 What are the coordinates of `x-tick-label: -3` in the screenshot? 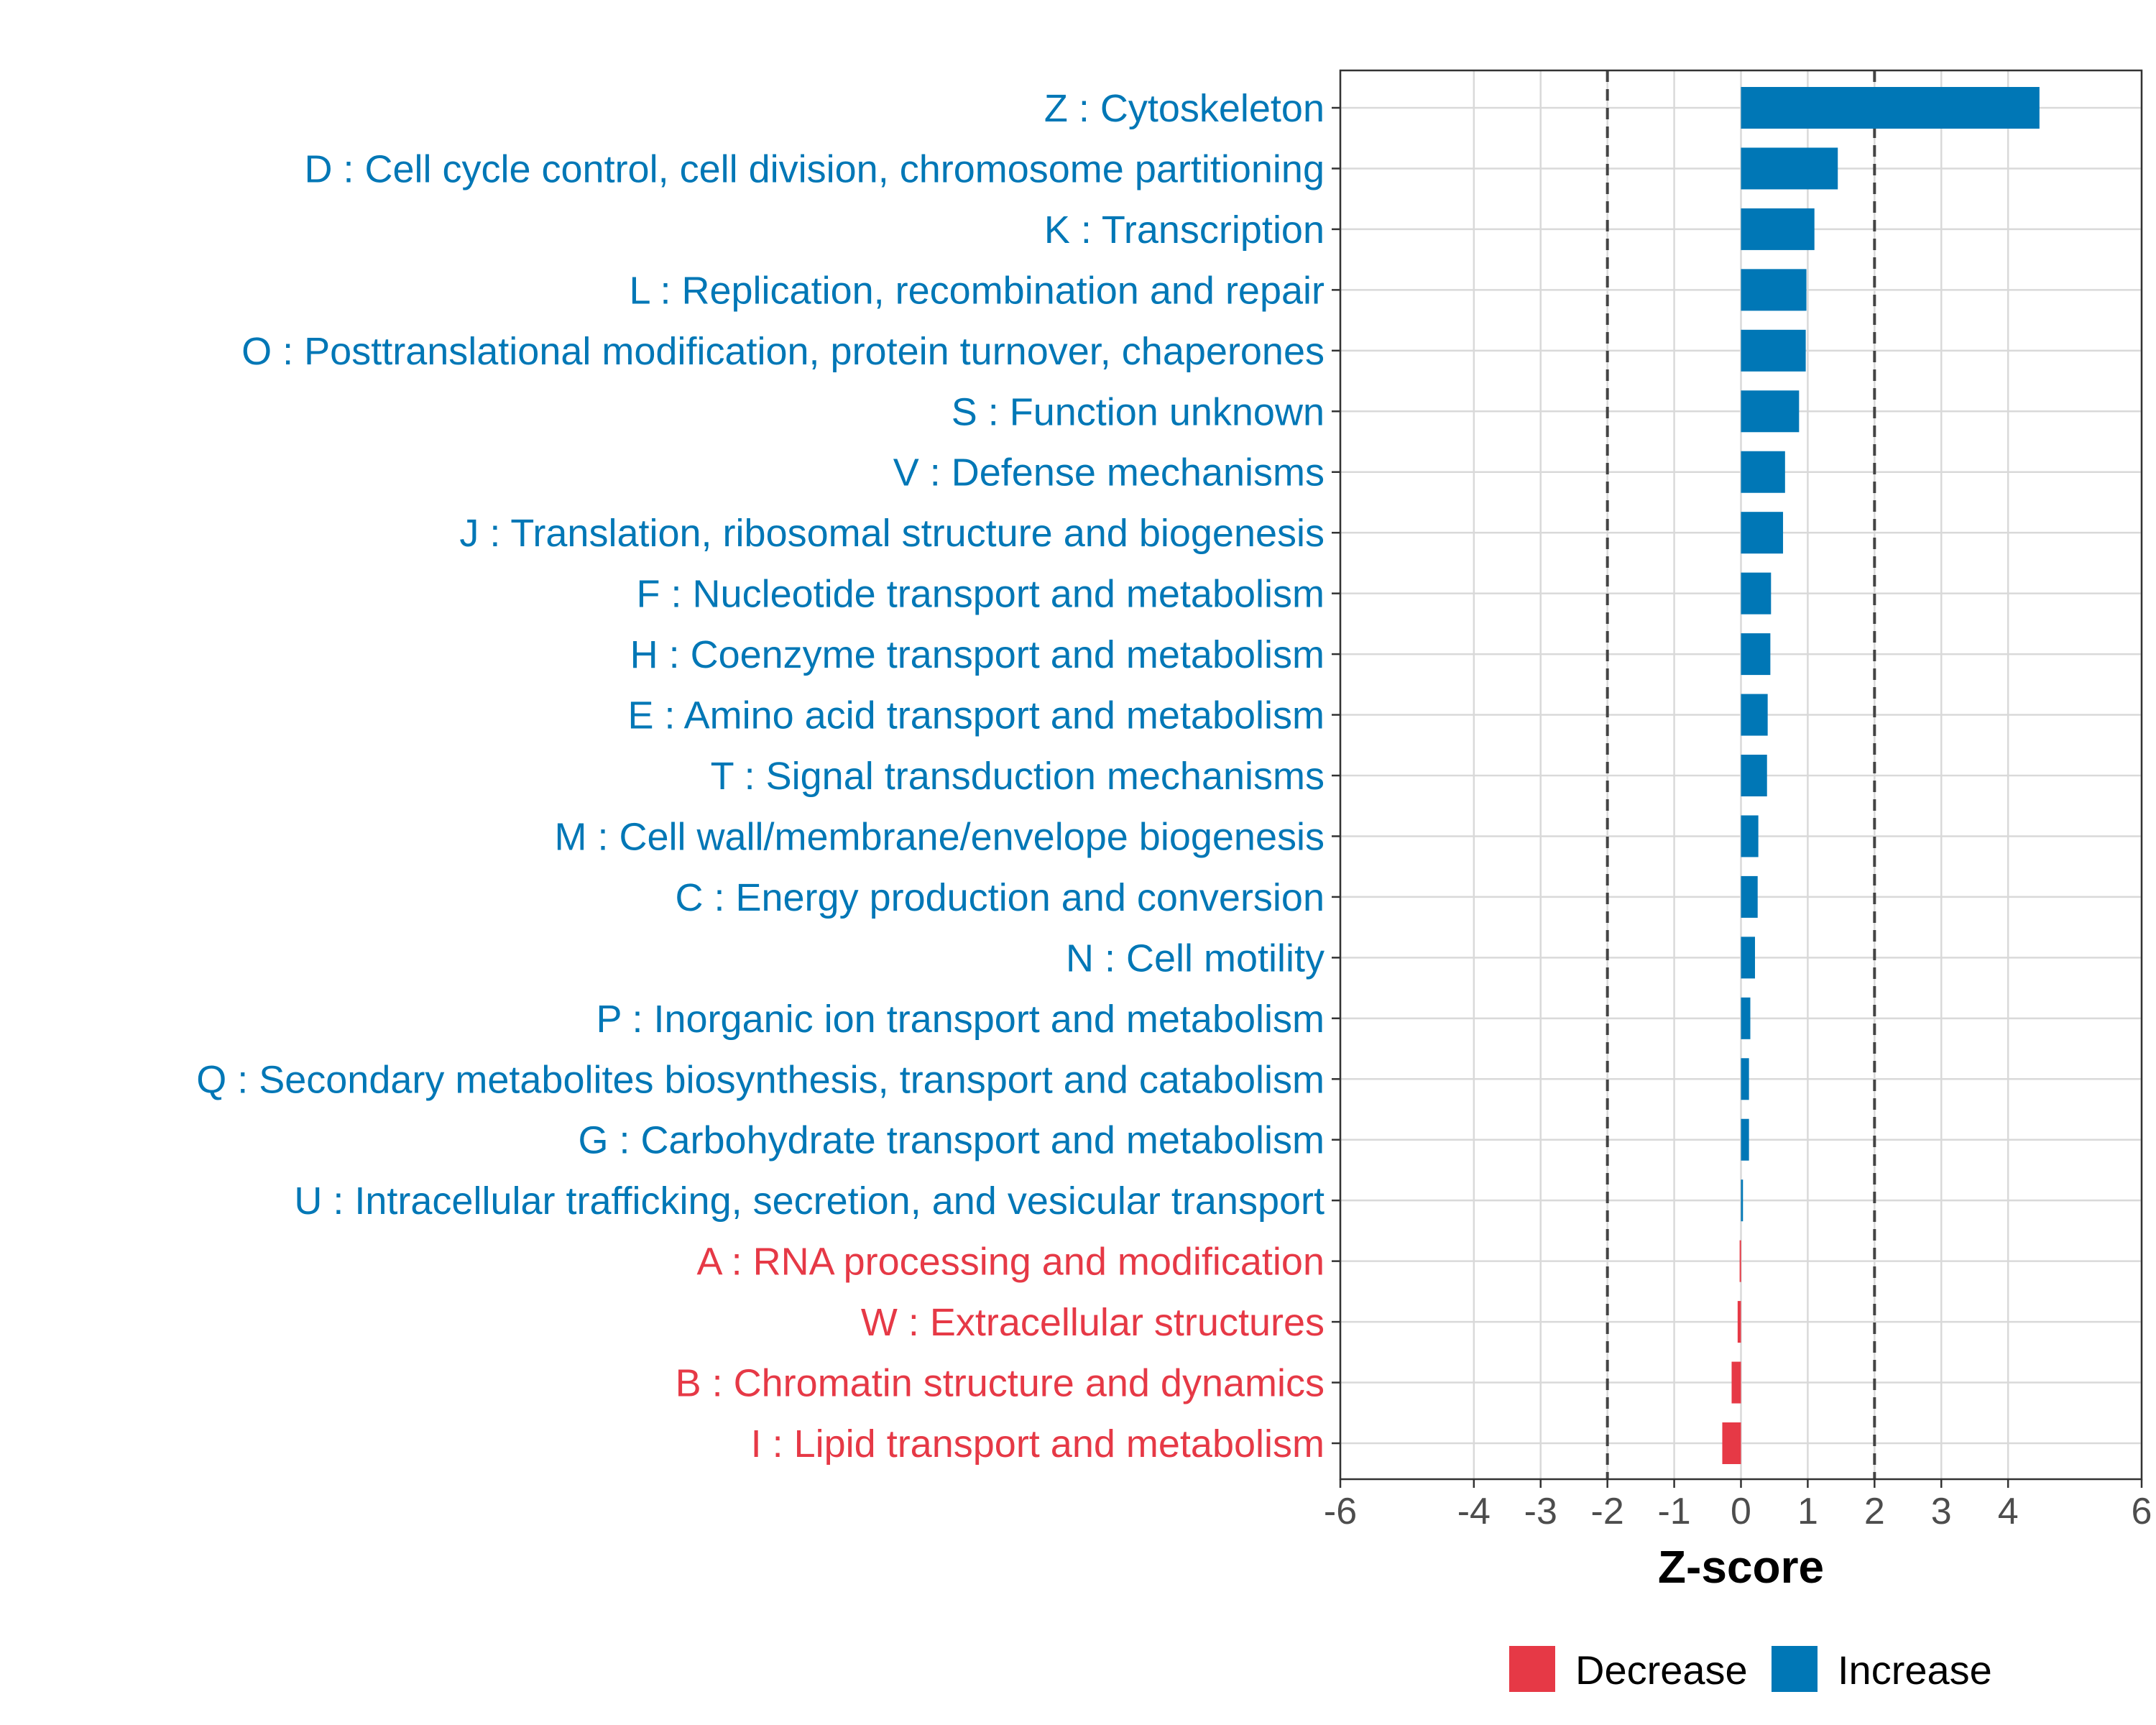 It's located at (1540, 1511).